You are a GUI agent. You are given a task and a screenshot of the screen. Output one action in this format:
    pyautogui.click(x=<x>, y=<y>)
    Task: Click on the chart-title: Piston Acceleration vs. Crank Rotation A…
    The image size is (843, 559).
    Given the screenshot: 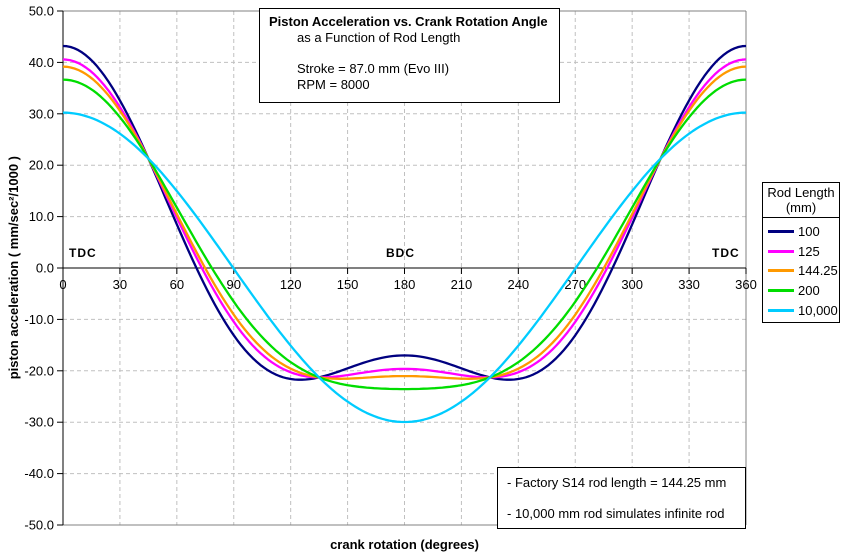 What is the action you would take?
    pyautogui.click(x=408, y=21)
    